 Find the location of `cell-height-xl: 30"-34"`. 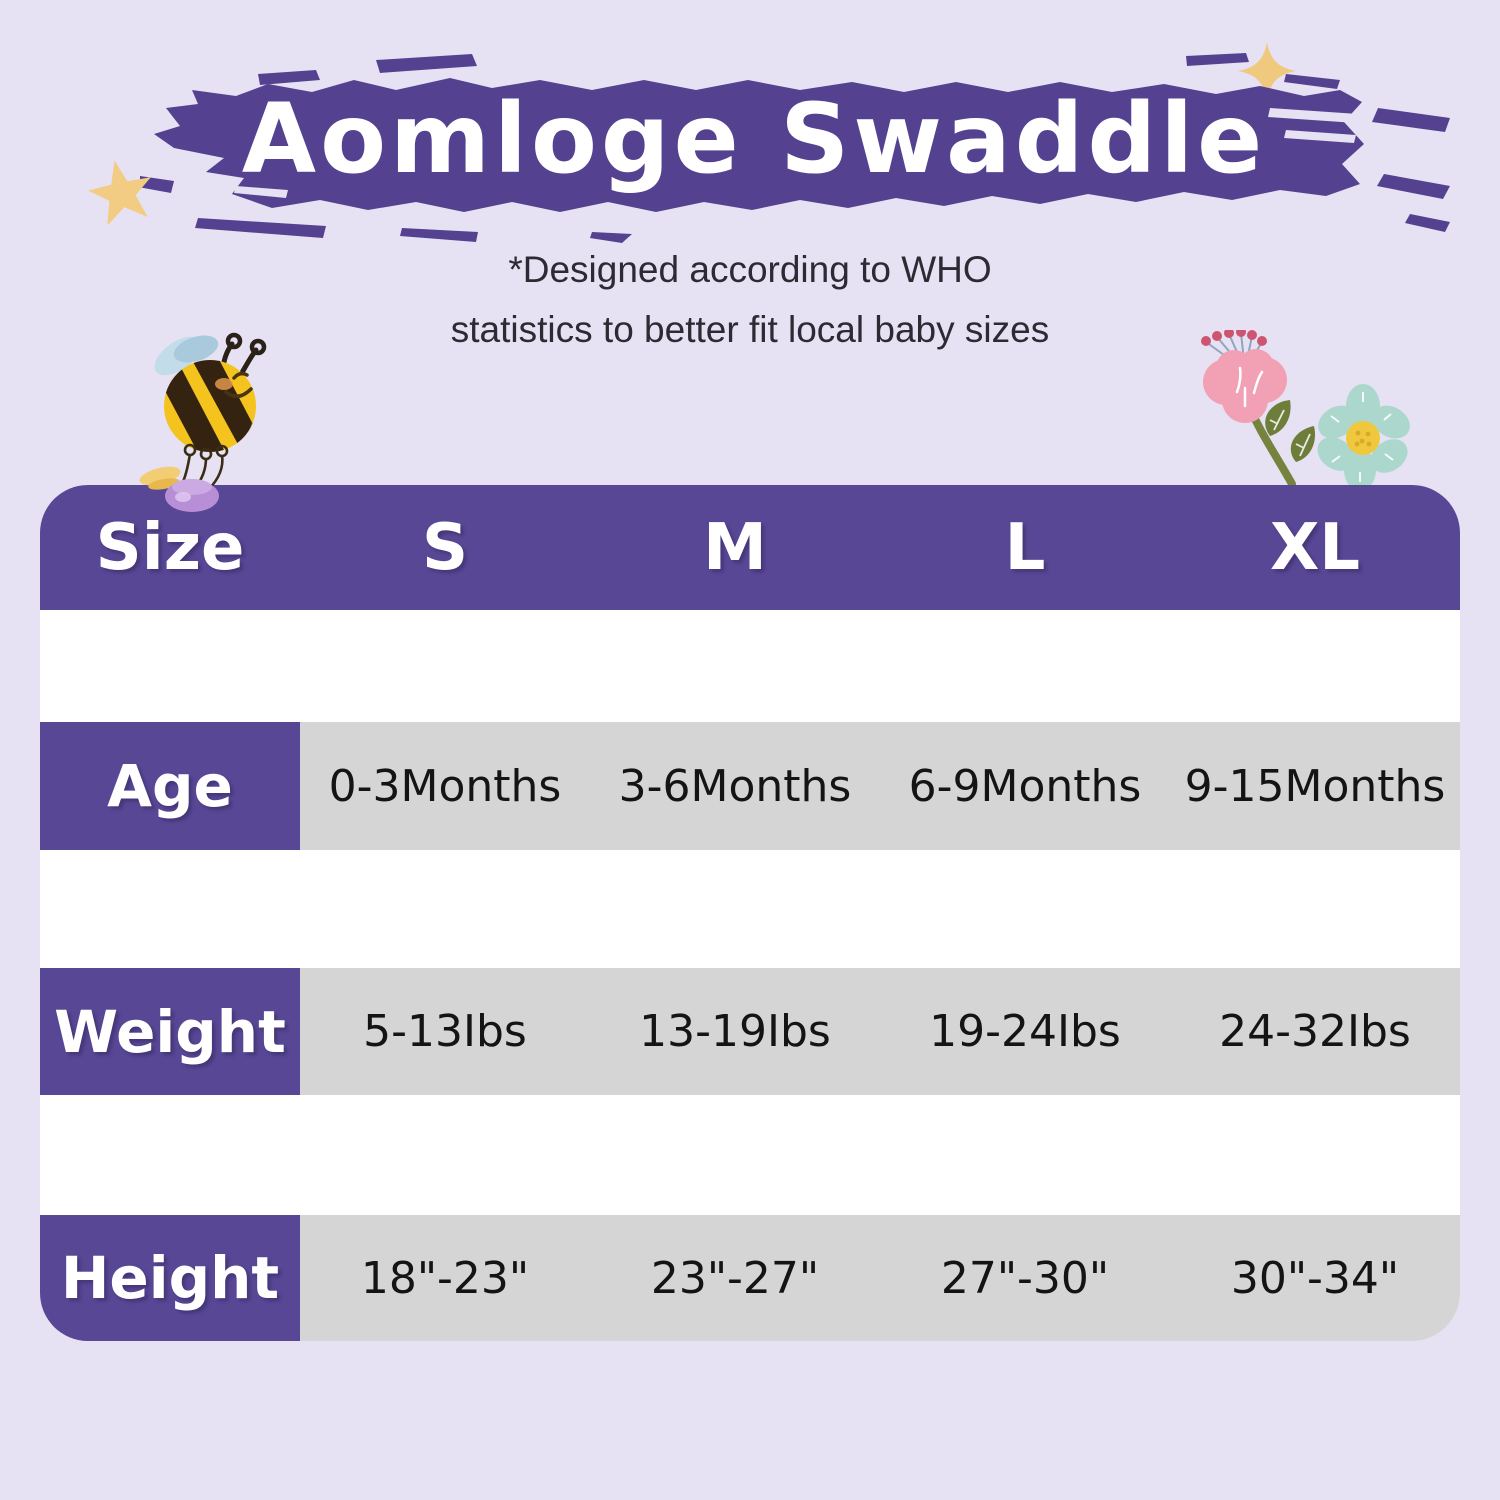

cell-height-xl: 30"-34" is located at coordinates (1315, 1278).